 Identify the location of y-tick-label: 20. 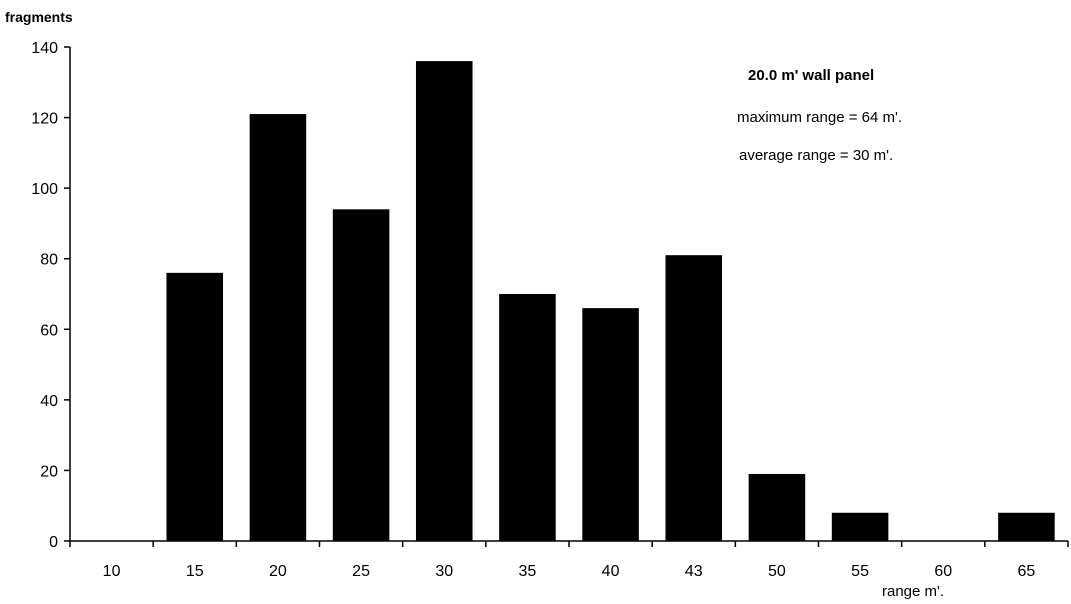
(49, 471).